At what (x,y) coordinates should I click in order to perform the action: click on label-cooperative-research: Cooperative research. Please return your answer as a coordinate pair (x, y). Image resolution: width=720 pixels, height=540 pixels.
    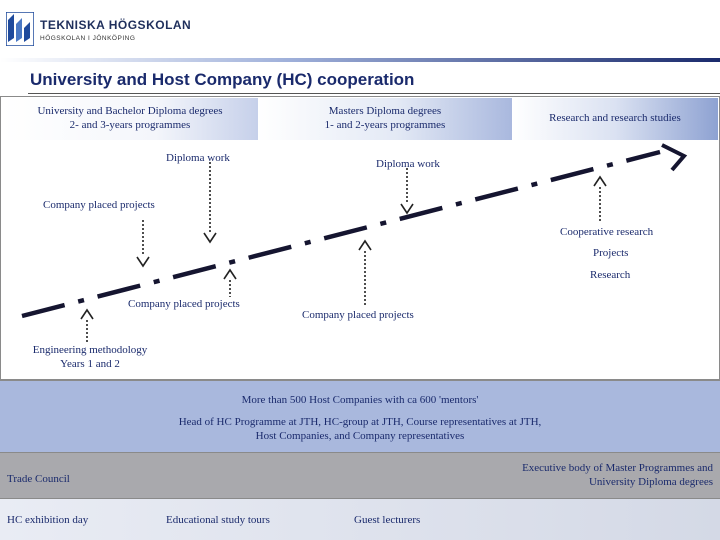
    Looking at the image, I should click on (607, 232).